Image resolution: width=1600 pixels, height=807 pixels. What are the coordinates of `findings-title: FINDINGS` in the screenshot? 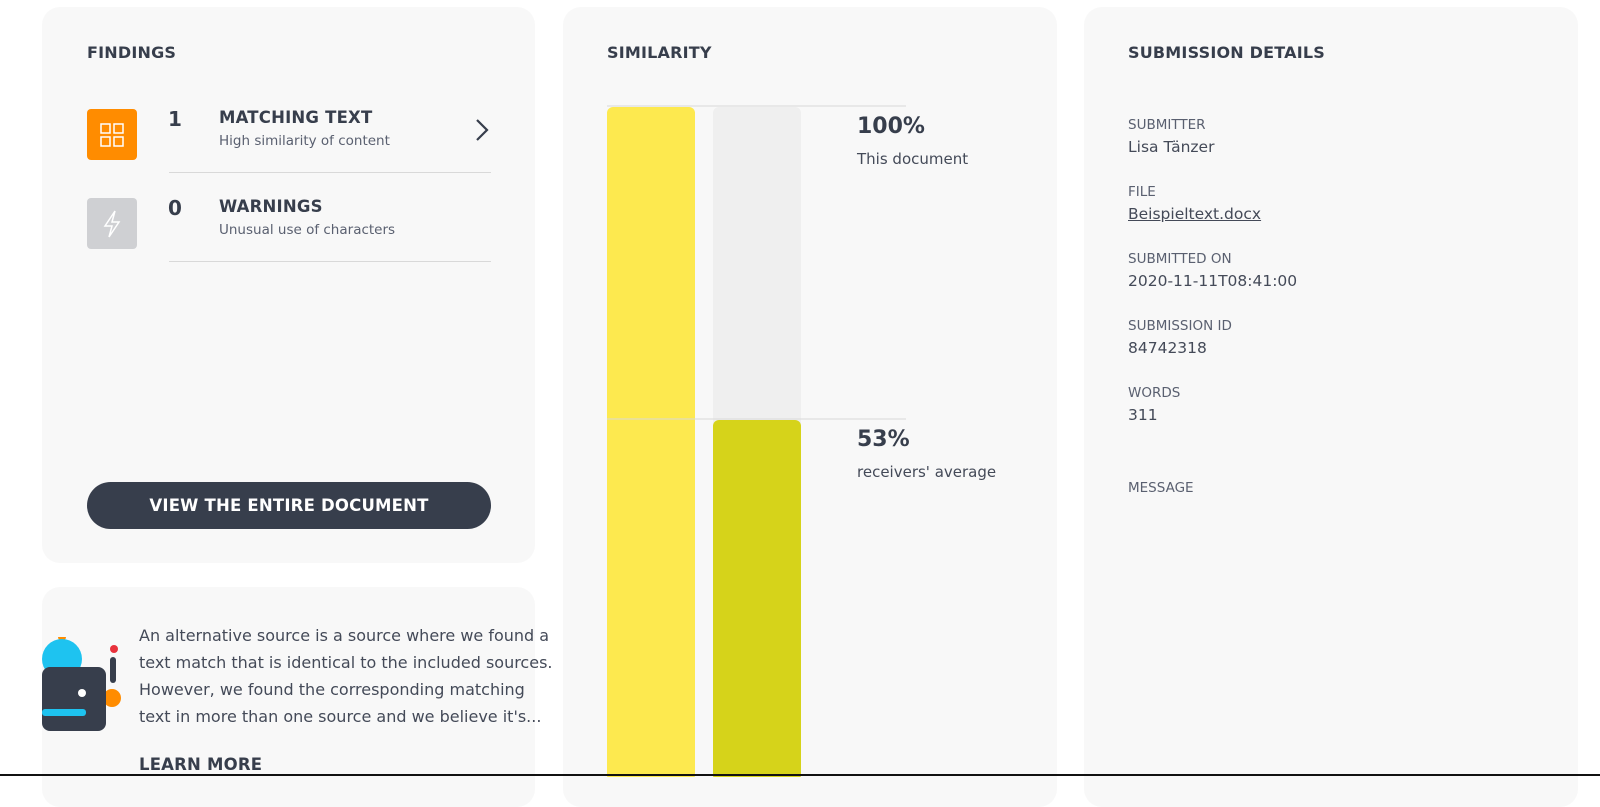 It's located at (132, 52).